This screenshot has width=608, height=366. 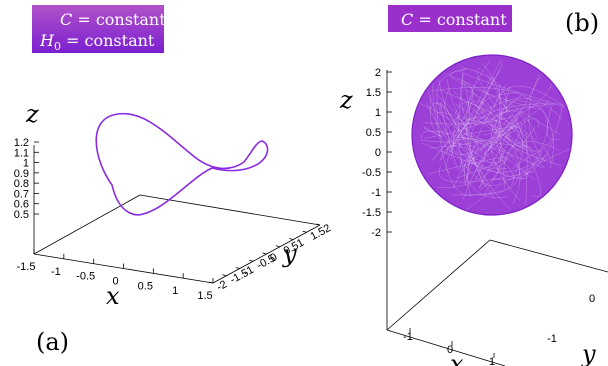 What do you see at coordinates (21, 184) in the screenshot?
I see `z-tick-label: 0.8` at bounding box center [21, 184].